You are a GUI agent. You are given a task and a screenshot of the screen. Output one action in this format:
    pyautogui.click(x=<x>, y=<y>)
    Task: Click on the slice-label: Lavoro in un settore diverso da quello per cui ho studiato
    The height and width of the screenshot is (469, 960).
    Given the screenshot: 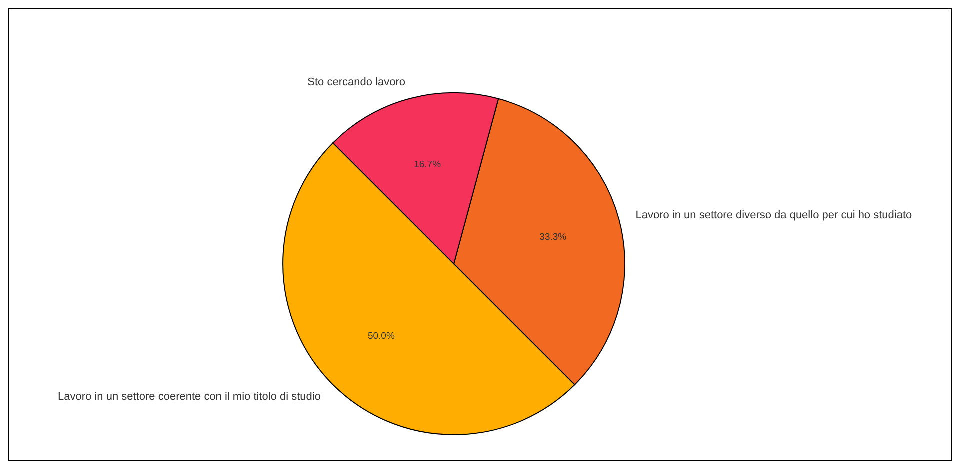 What is the action you would take?
    pyautogui.click(x=774, y=216)
    